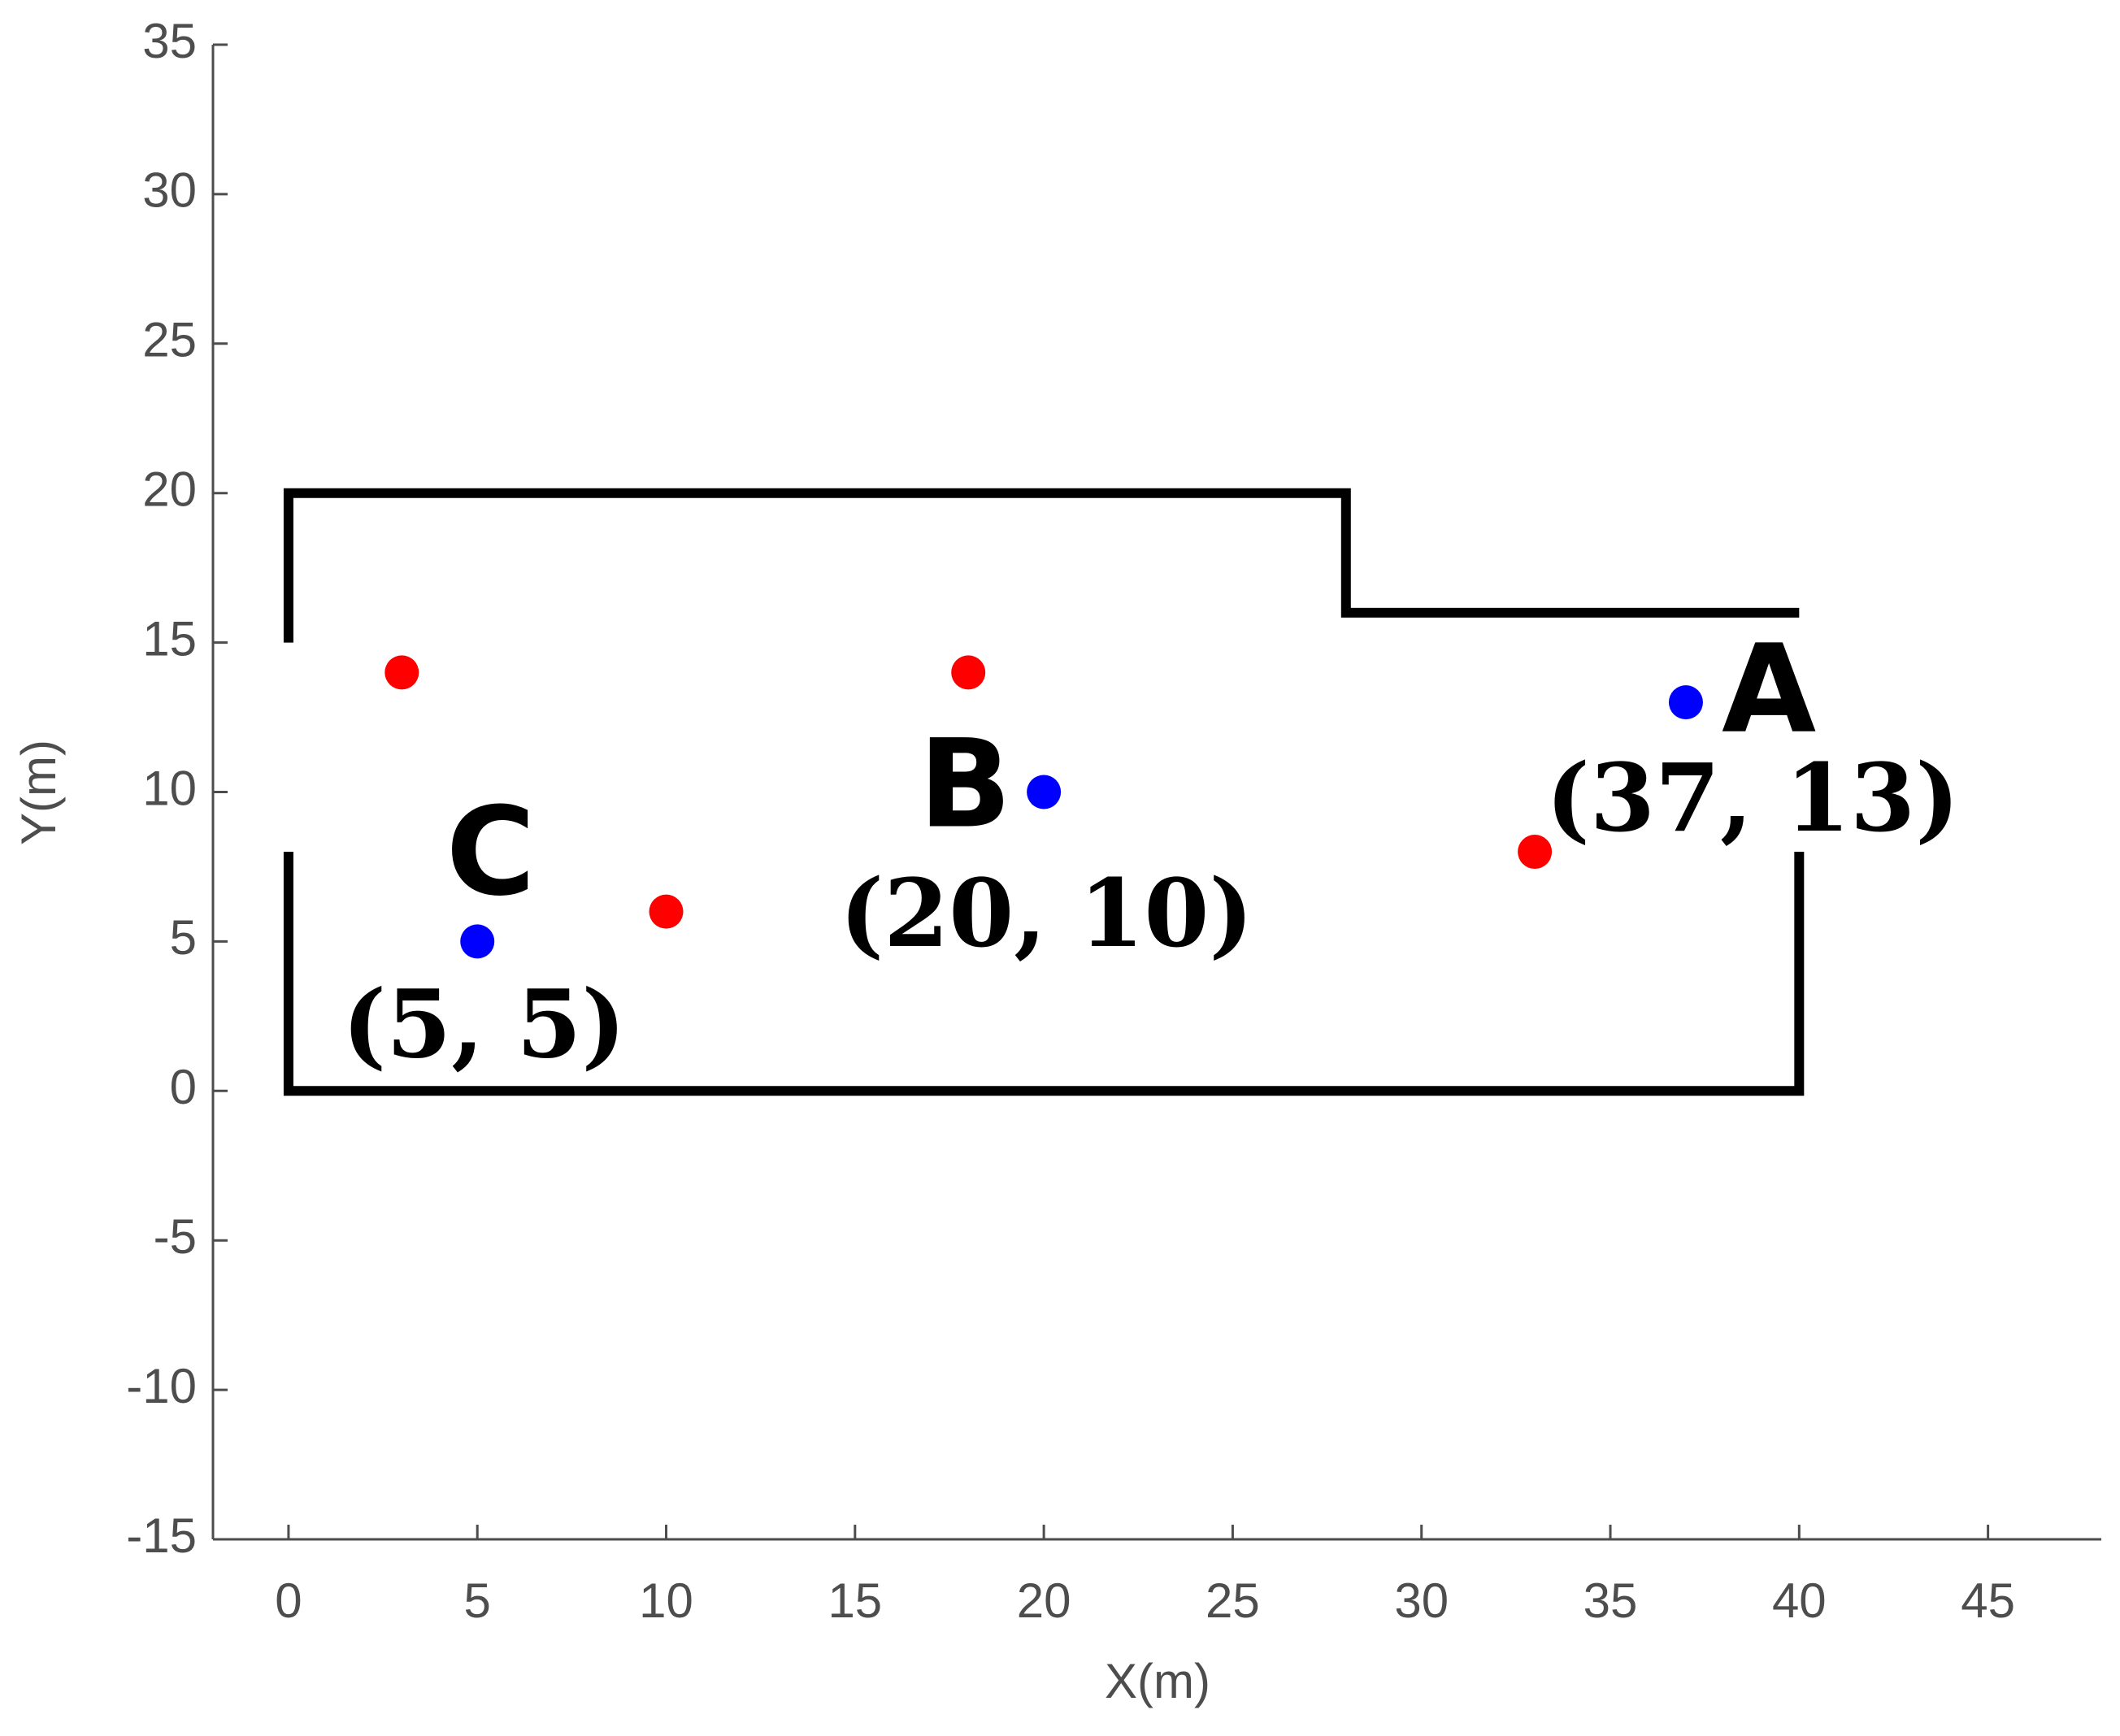 This screenshot has width=2120, height=1736. I want to click on x-tick-label: 10, so click(666, 1600).